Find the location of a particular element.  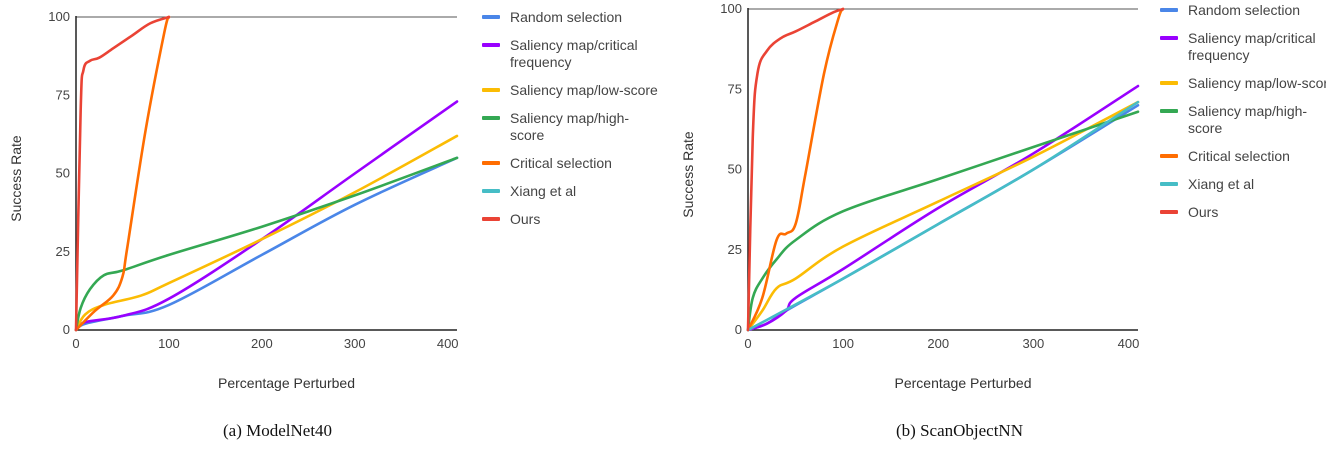

series-line-saliency-map-low-score is located at coordinates (266, 233).